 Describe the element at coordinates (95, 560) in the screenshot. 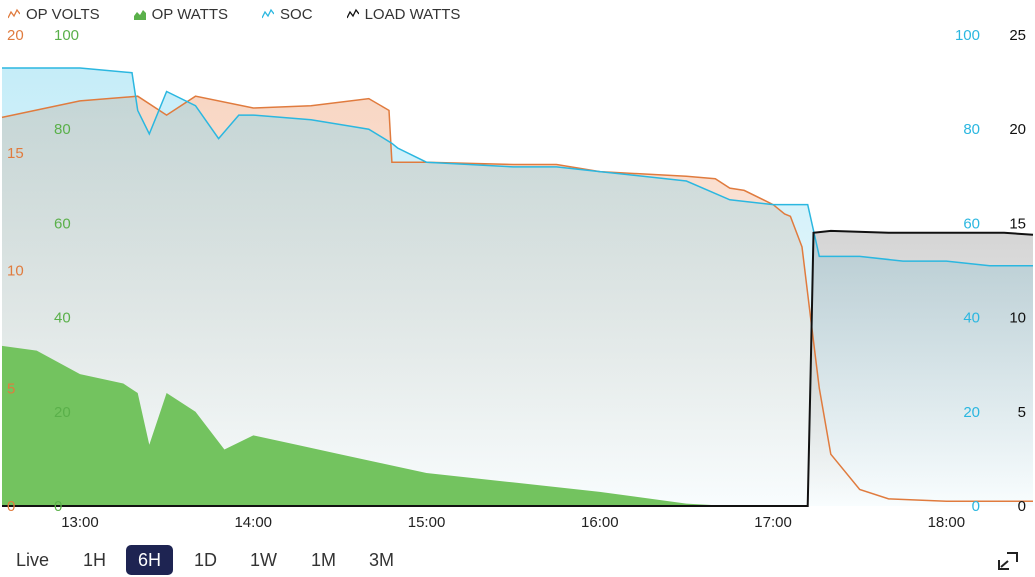

I see `range-1h-button: 1H` at that location.